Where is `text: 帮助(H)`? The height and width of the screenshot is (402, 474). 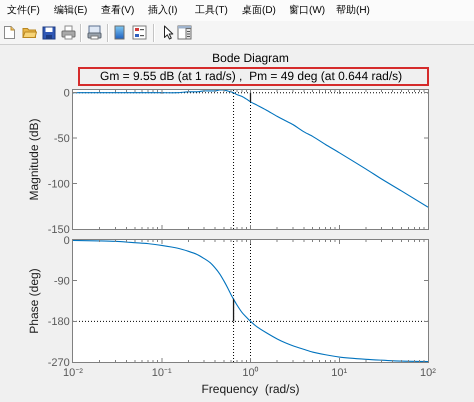 text: 帮助(H) is located at coordinates (353, 11).